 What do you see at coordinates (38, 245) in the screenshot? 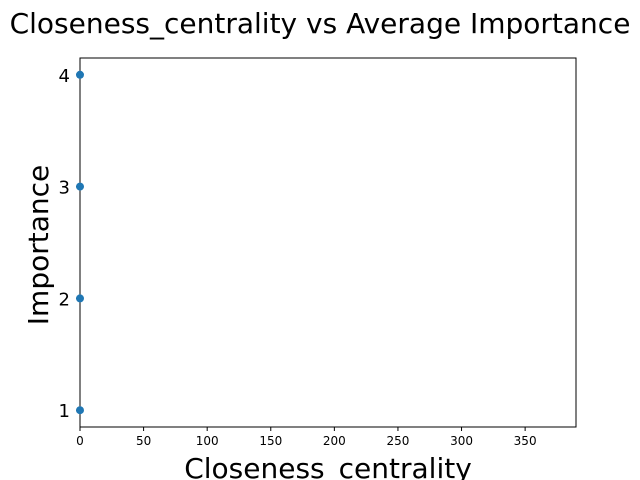
I see `y-axis-label: Importance` at bounding box center [38, 245].